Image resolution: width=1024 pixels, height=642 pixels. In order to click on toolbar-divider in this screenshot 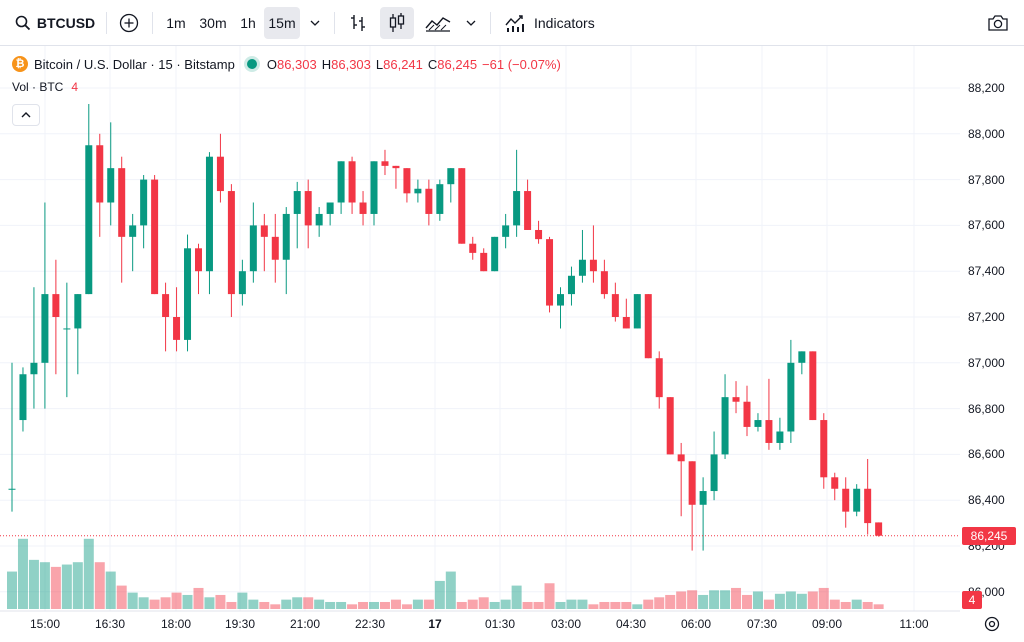, I will do `click(106, 23)`.